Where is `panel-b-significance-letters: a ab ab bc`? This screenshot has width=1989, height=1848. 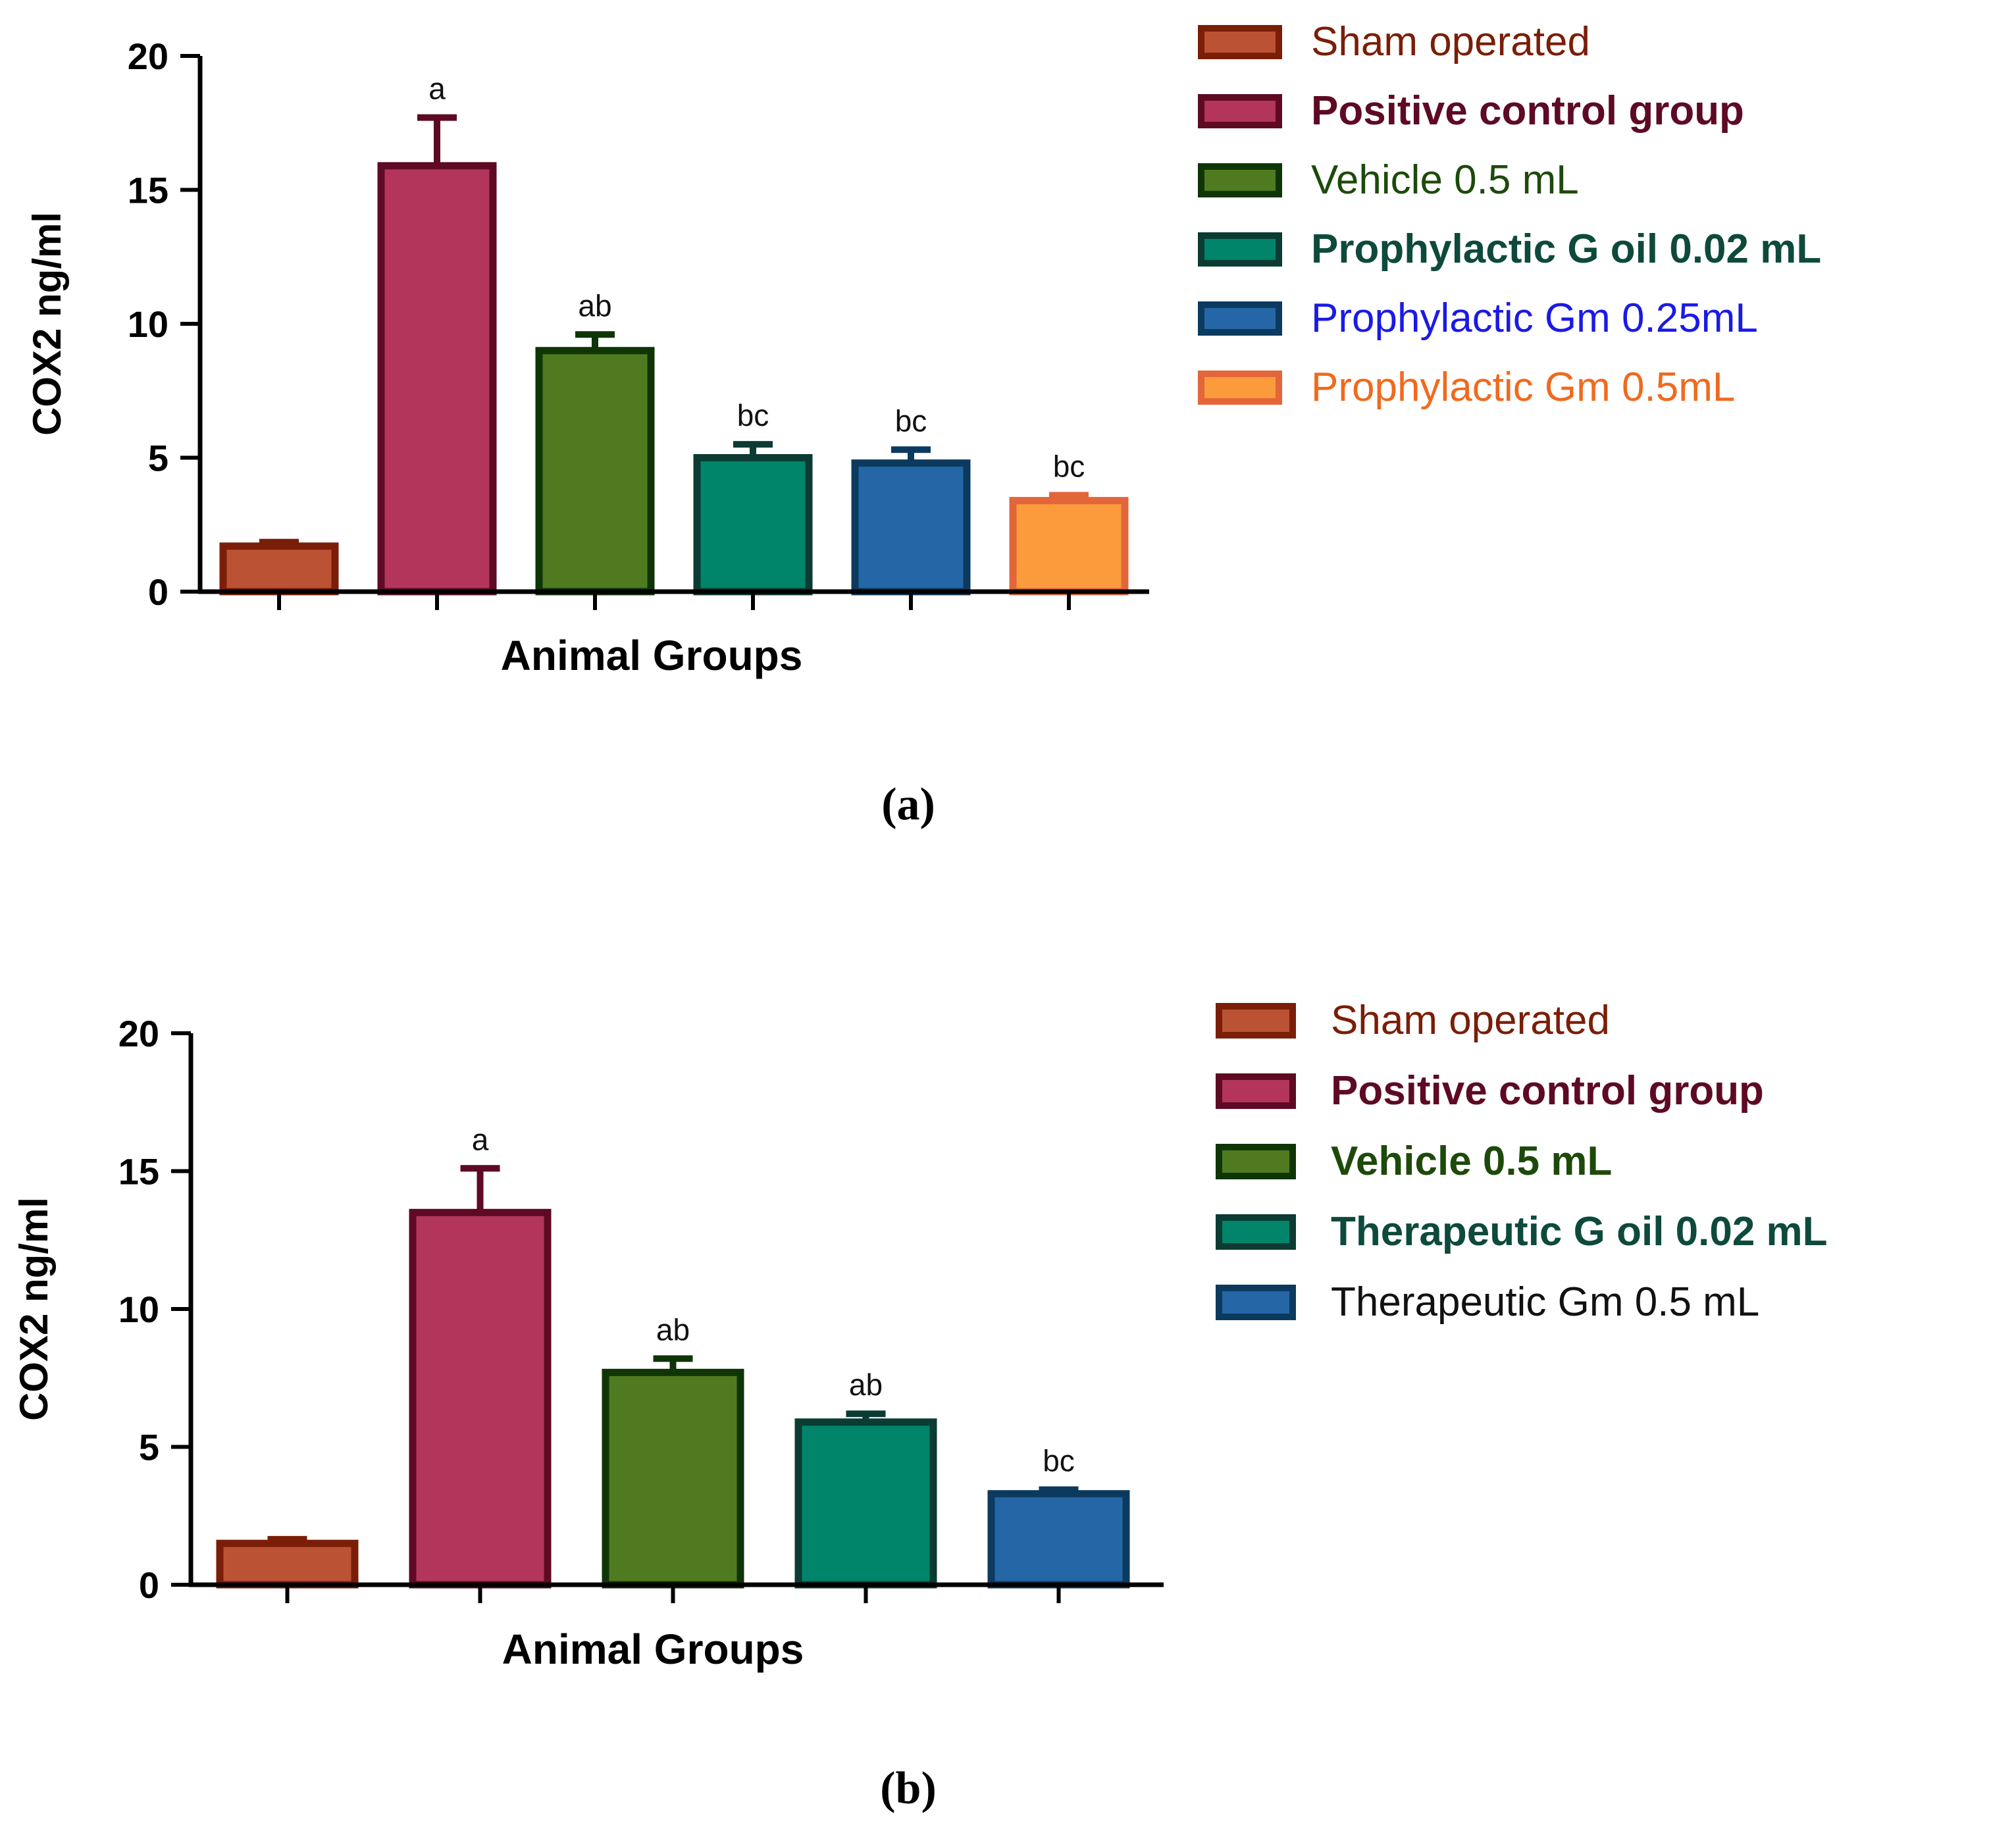
panel-b-significance-letters: a ab ab bc is located at coordinates (773, 1299).